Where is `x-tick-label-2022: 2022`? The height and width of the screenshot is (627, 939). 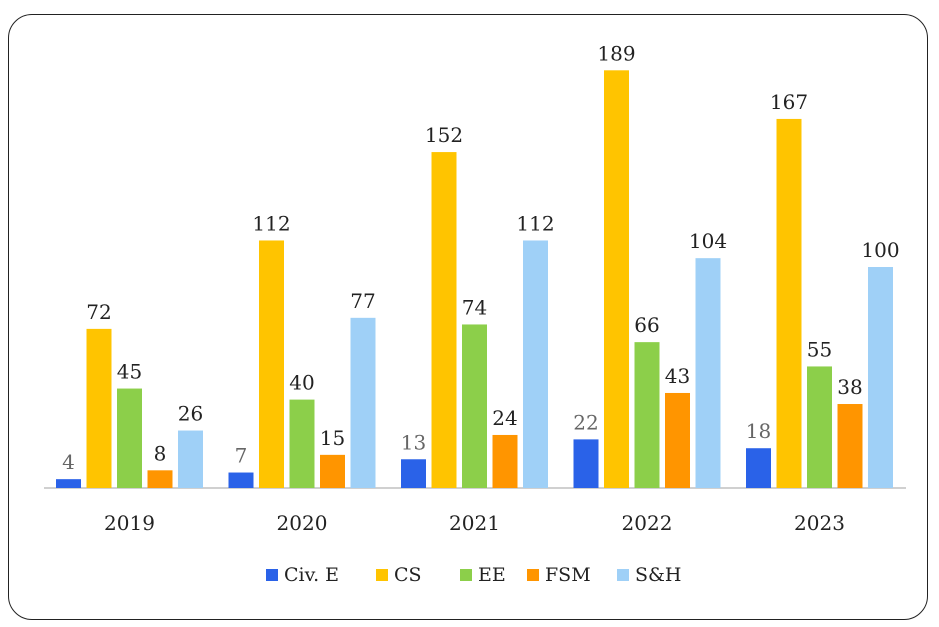 x-tick-label-2022: 2022 is located at coordinates (647, 523).